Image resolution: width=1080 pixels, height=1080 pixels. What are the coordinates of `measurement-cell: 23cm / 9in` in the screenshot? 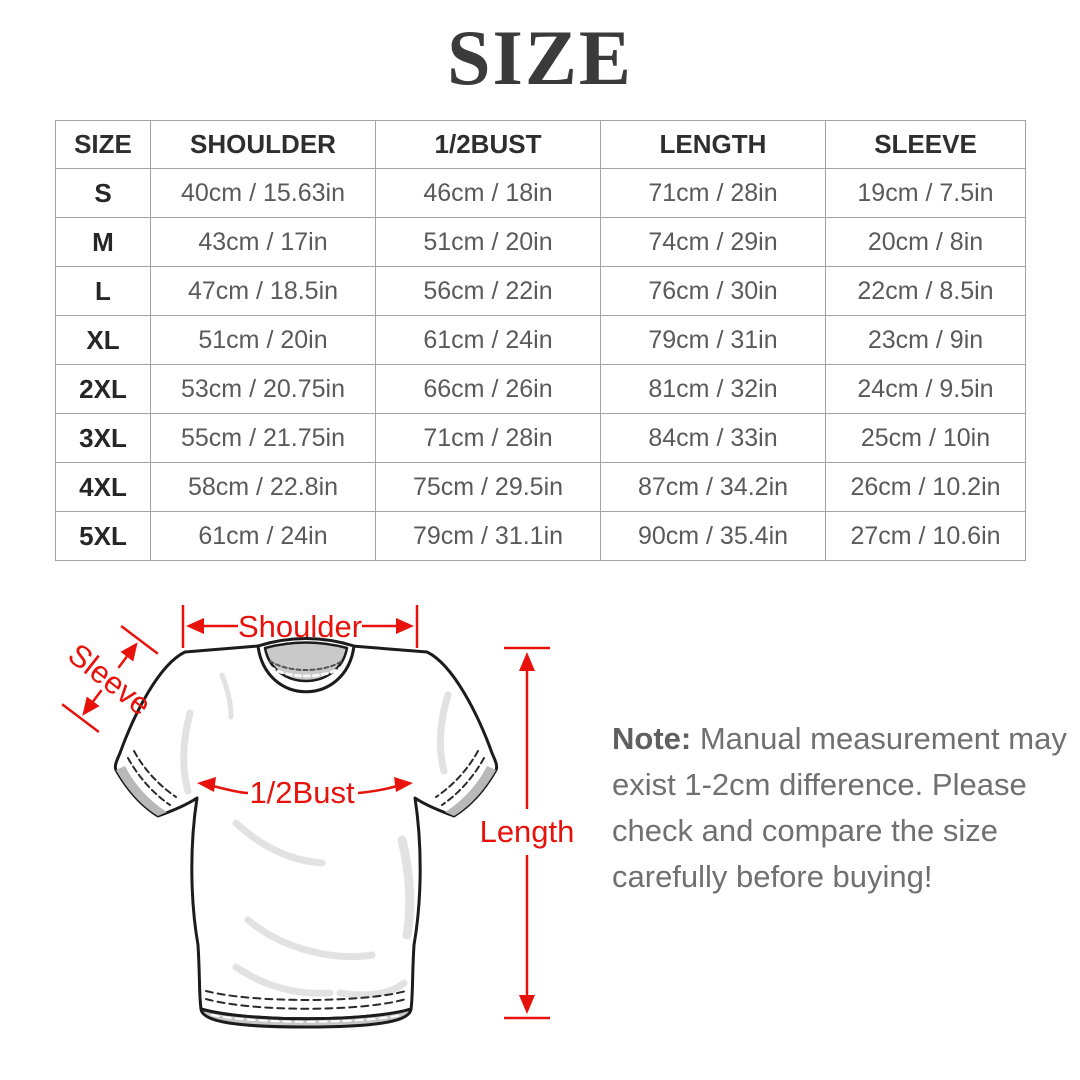 It's located at (925, 340).